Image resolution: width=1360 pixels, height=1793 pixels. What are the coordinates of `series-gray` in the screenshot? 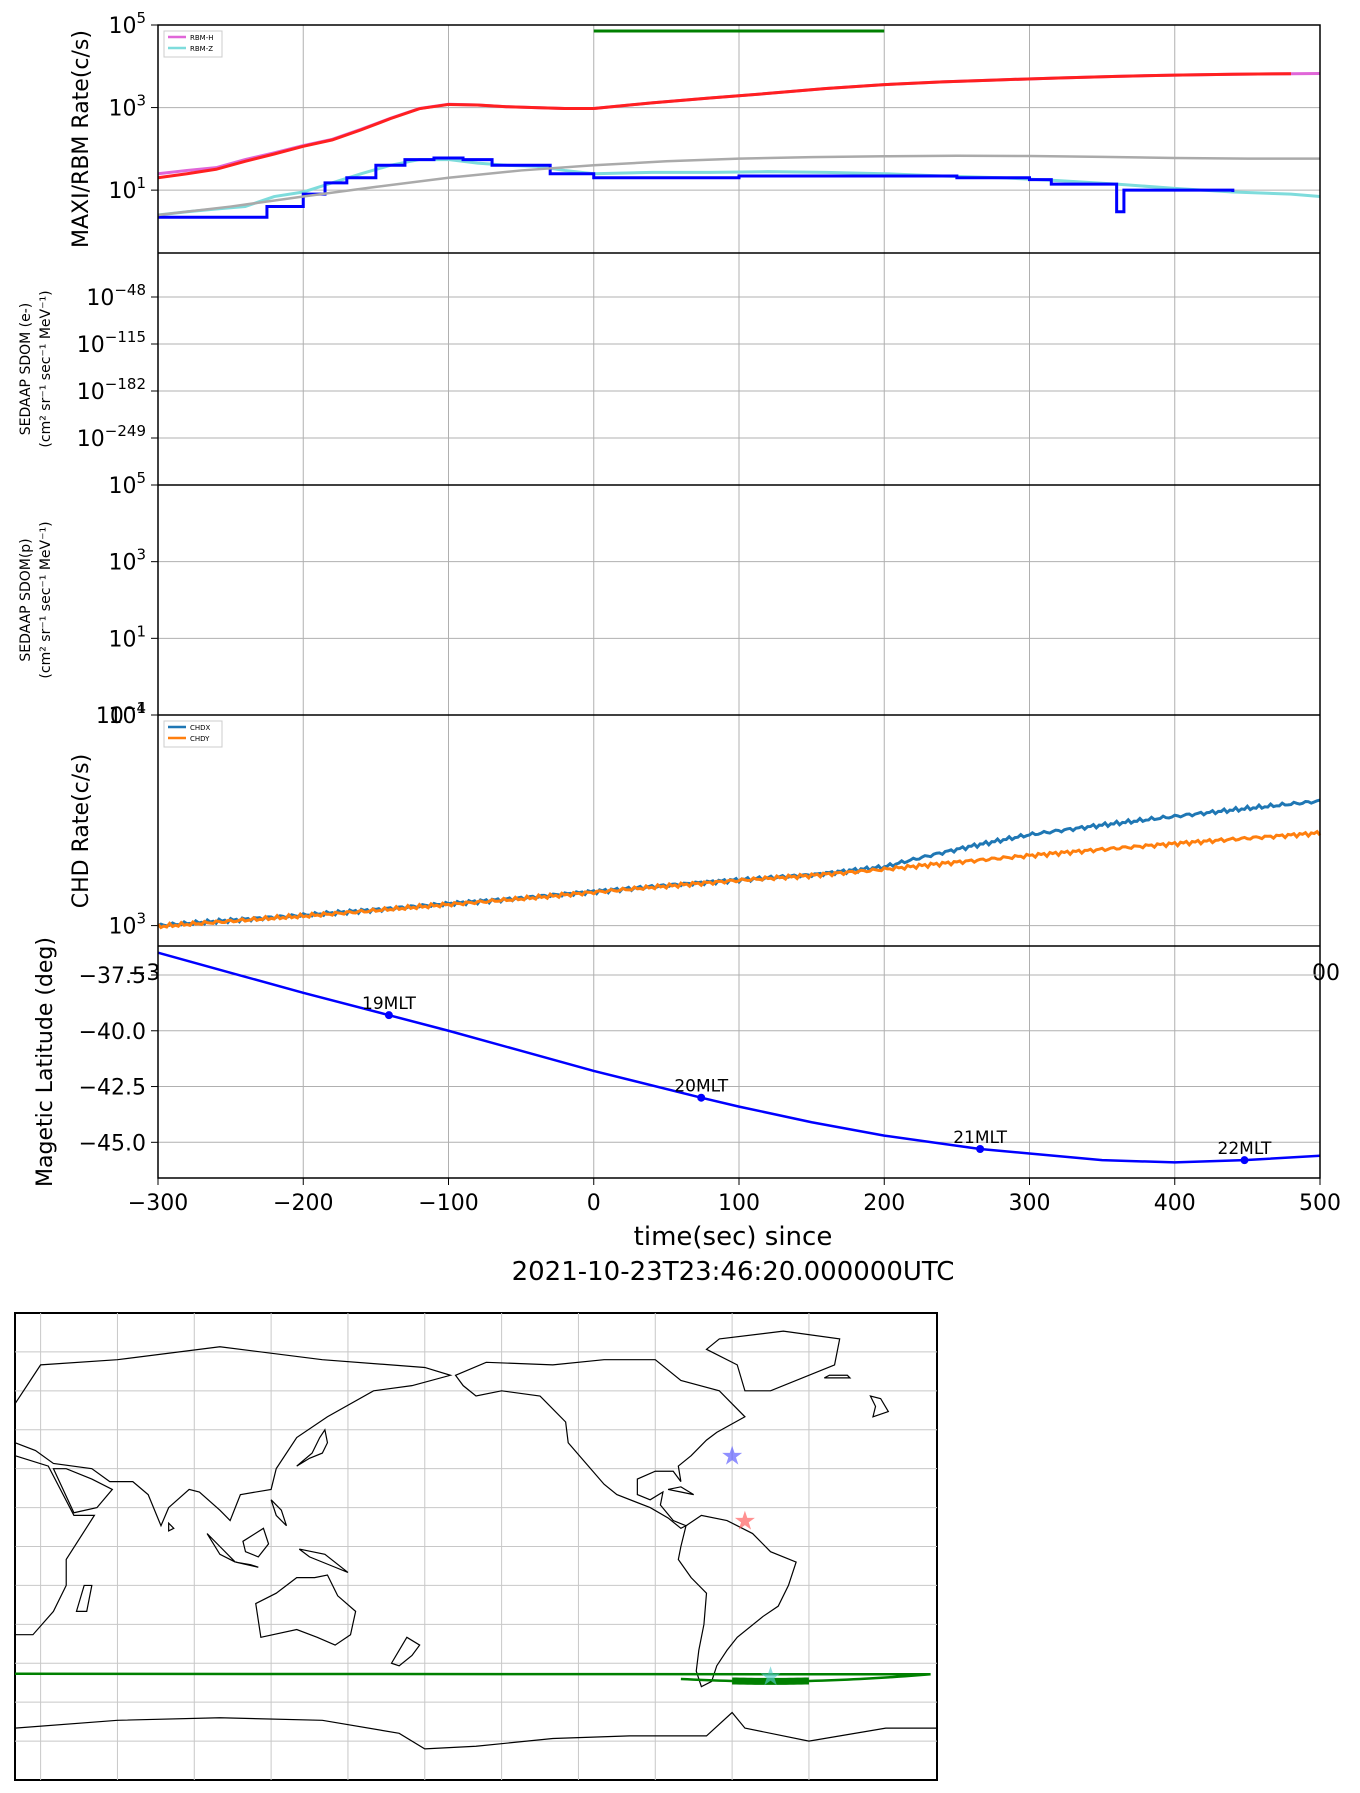 It's located at (738, 185).